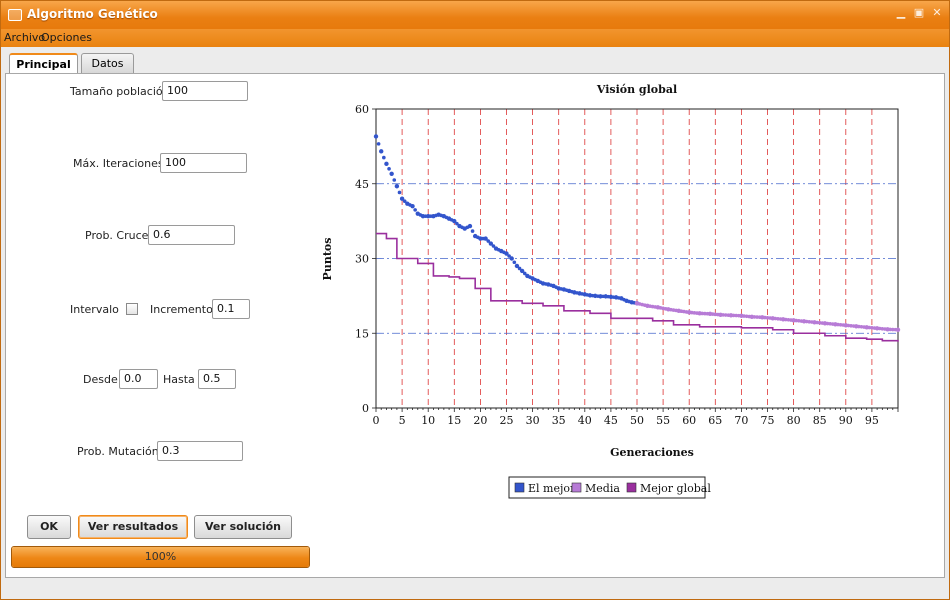  I want to click on ok-button: OK, so click(49, 527).